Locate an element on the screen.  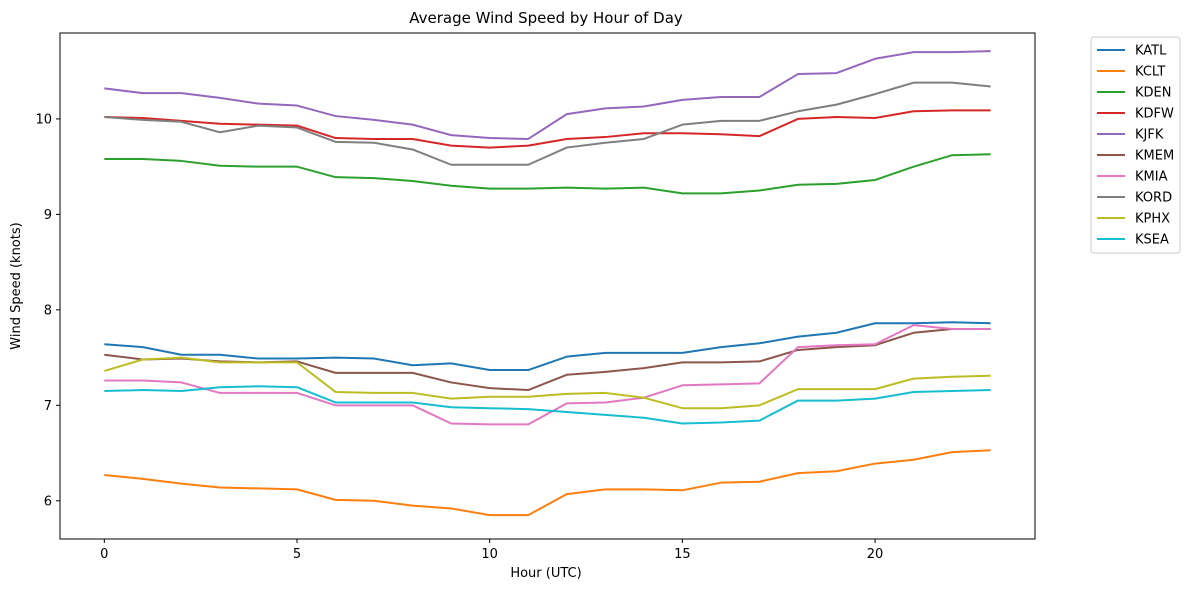
legend-label-kclt: KCLT is located at coordinates (1150, 72).